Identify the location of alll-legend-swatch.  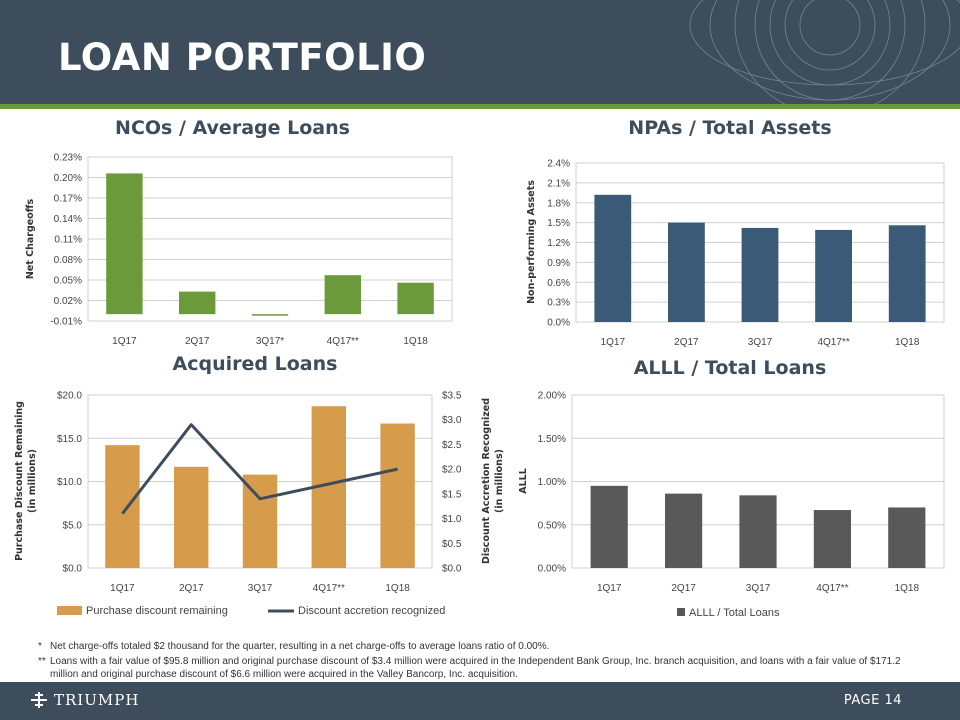
(681, 612).